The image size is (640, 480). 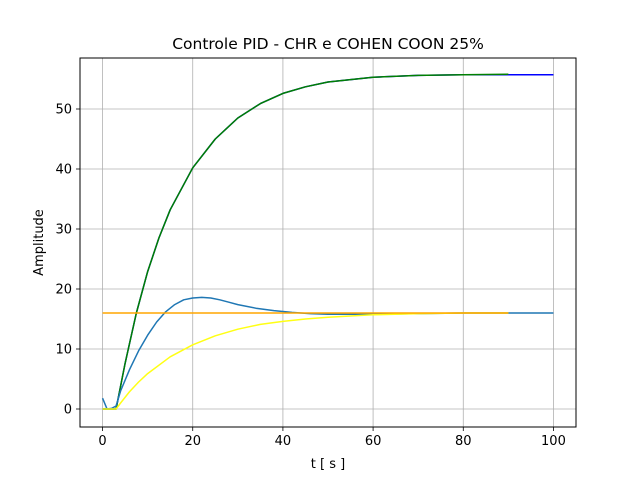 I want to click on y-tick-label: 10, so click(x=63, y=350).